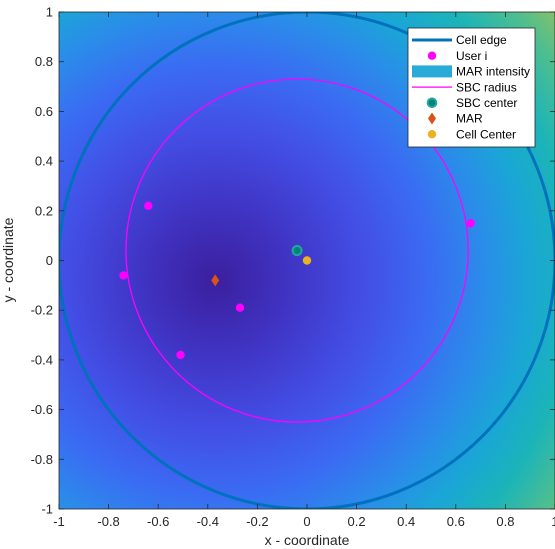  I want to click on x-axis-label: x - coordinate, so click(307, 540).